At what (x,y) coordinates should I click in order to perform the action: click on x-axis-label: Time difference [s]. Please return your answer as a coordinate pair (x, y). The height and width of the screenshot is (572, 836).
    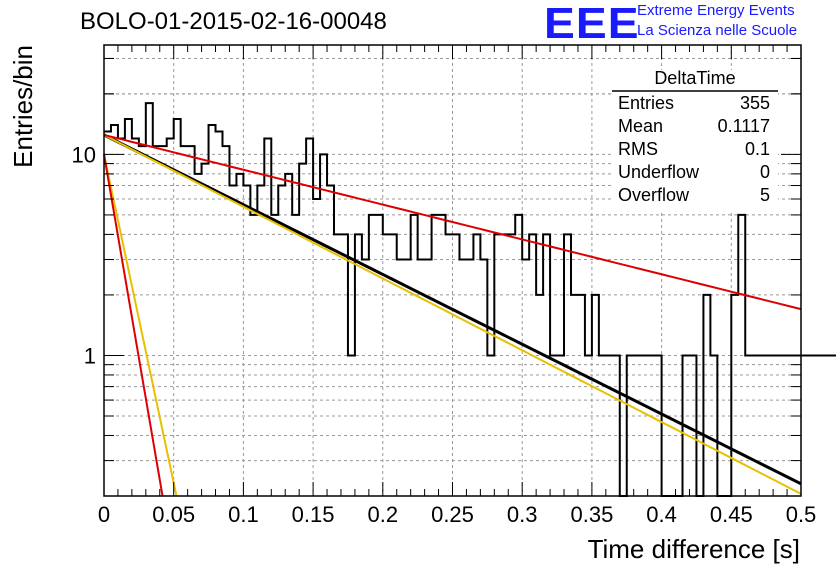
    Looking at the image, I should click on (694, 549).